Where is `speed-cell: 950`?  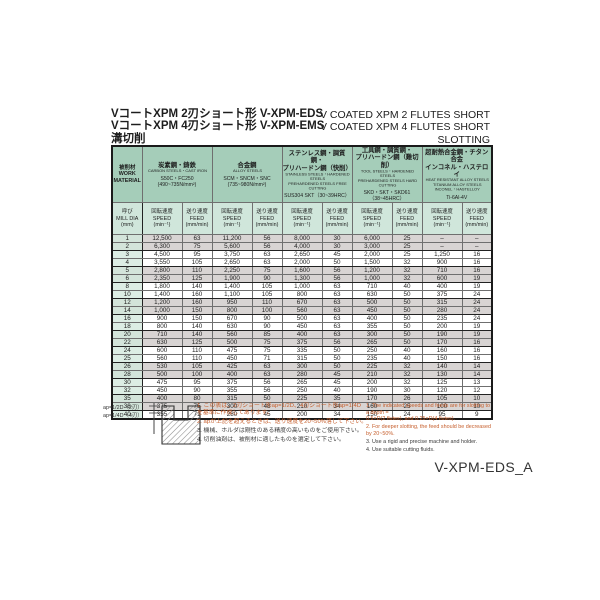 speed-cell: 950 is located at coordinates (232, 303).